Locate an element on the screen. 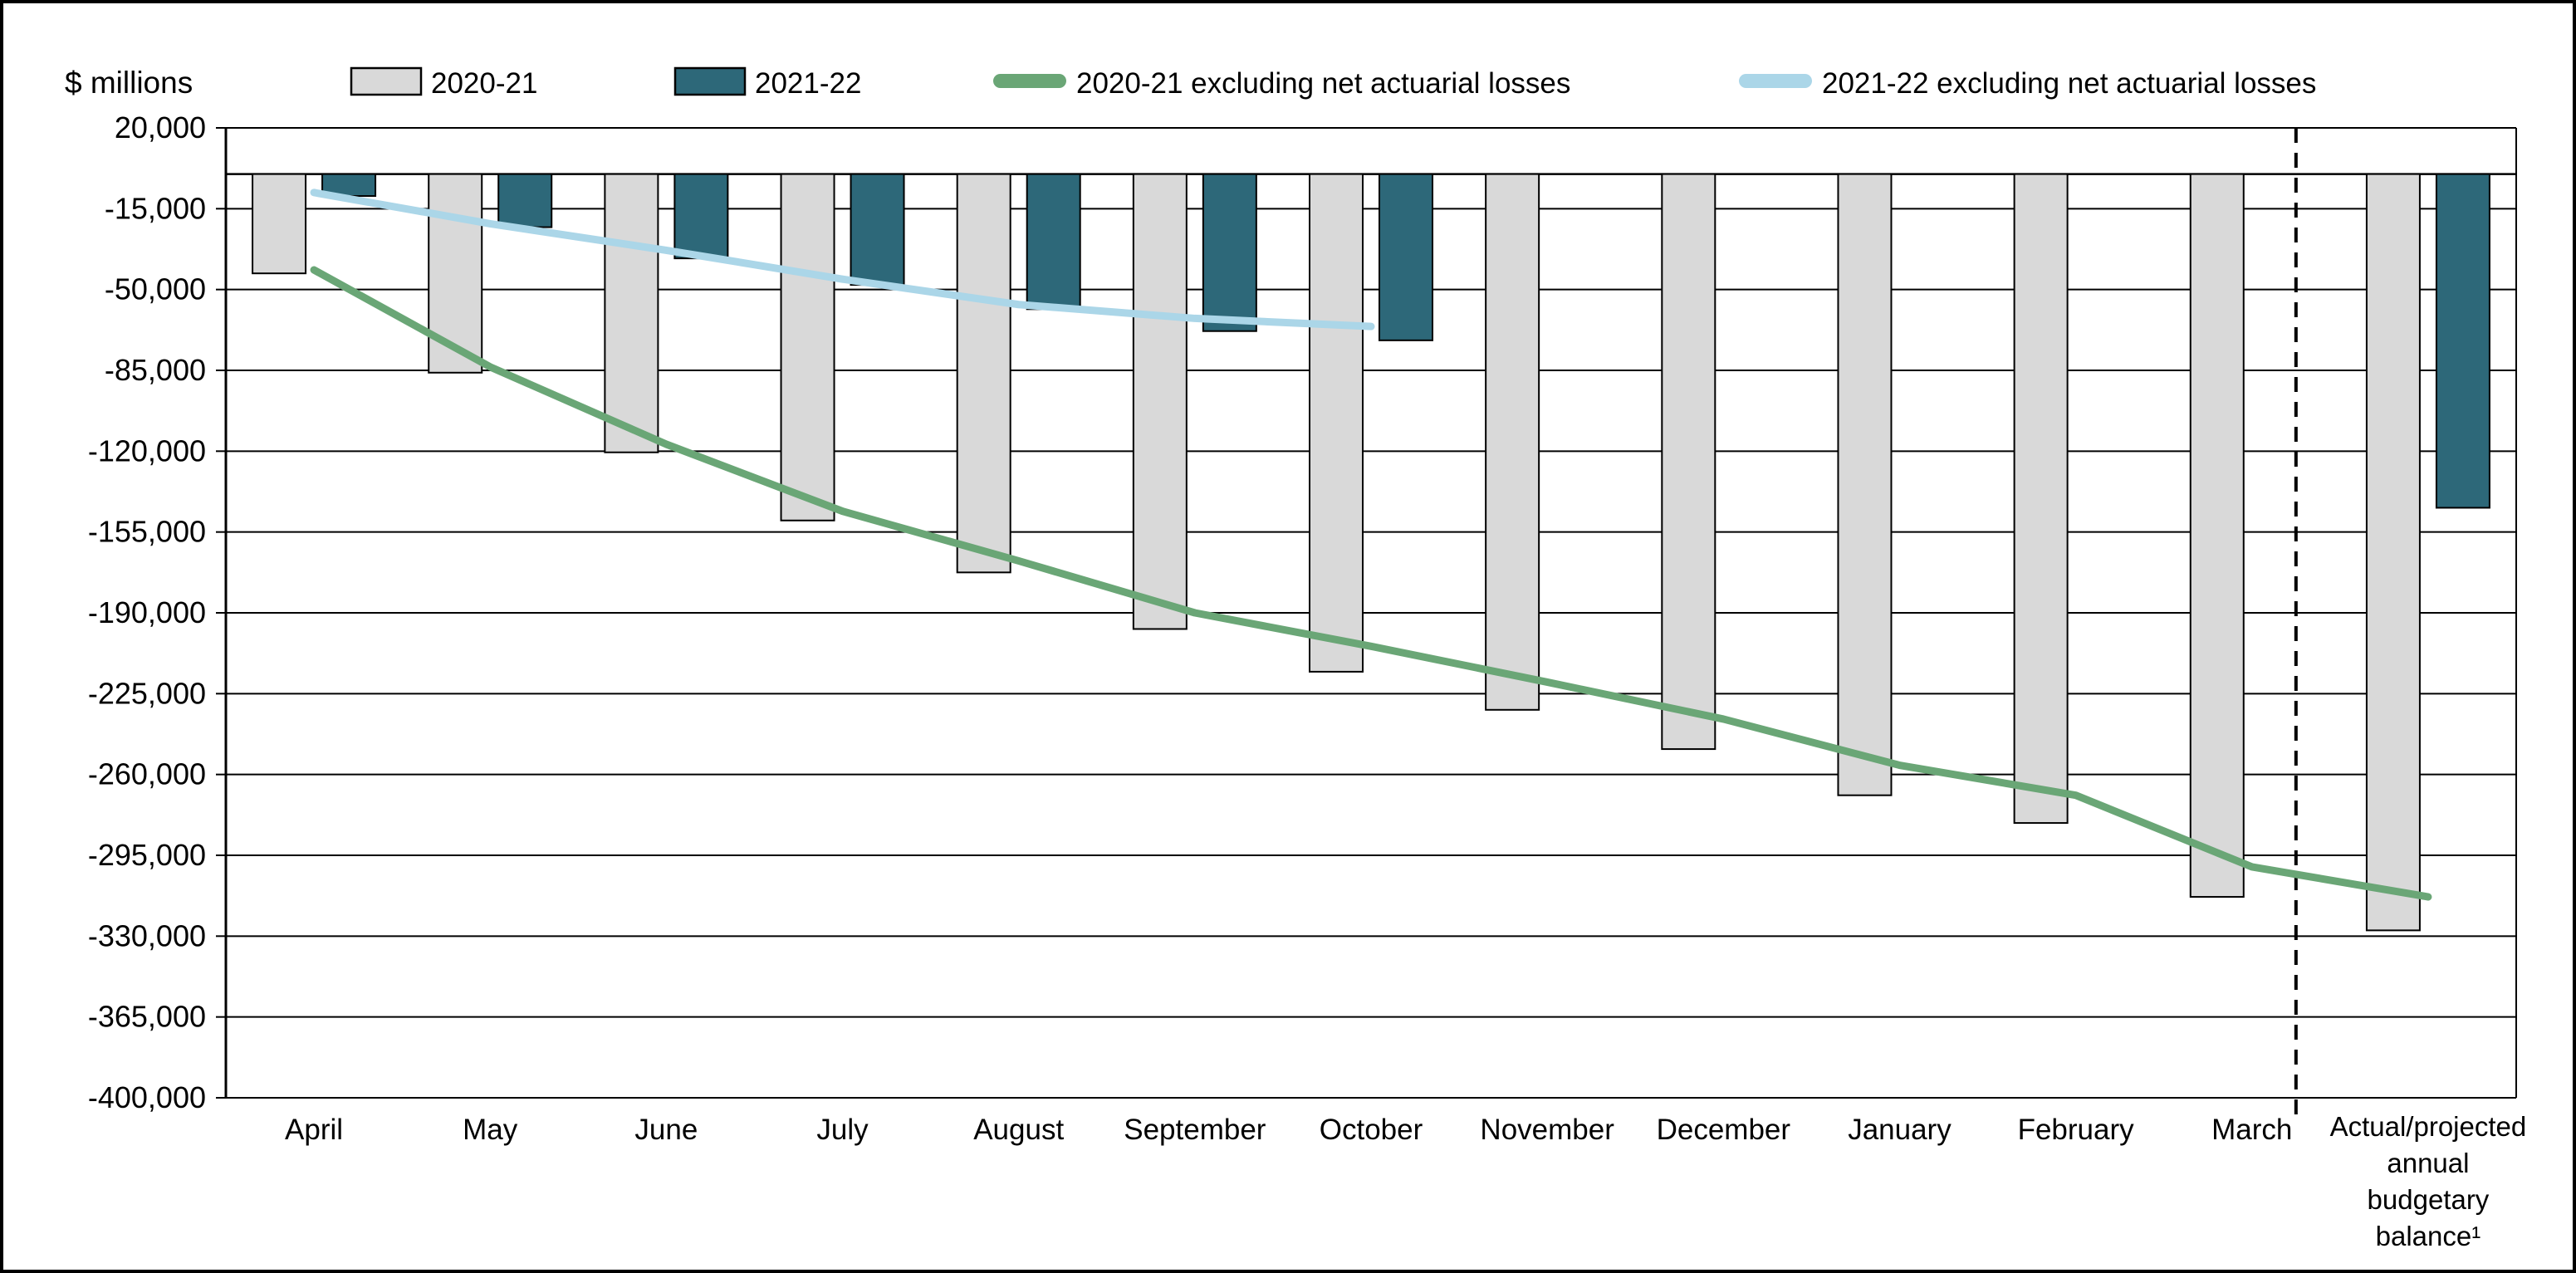 The image size is (2576, 1273). legend-label: 2020-21 is located at coordinates (484, 83).